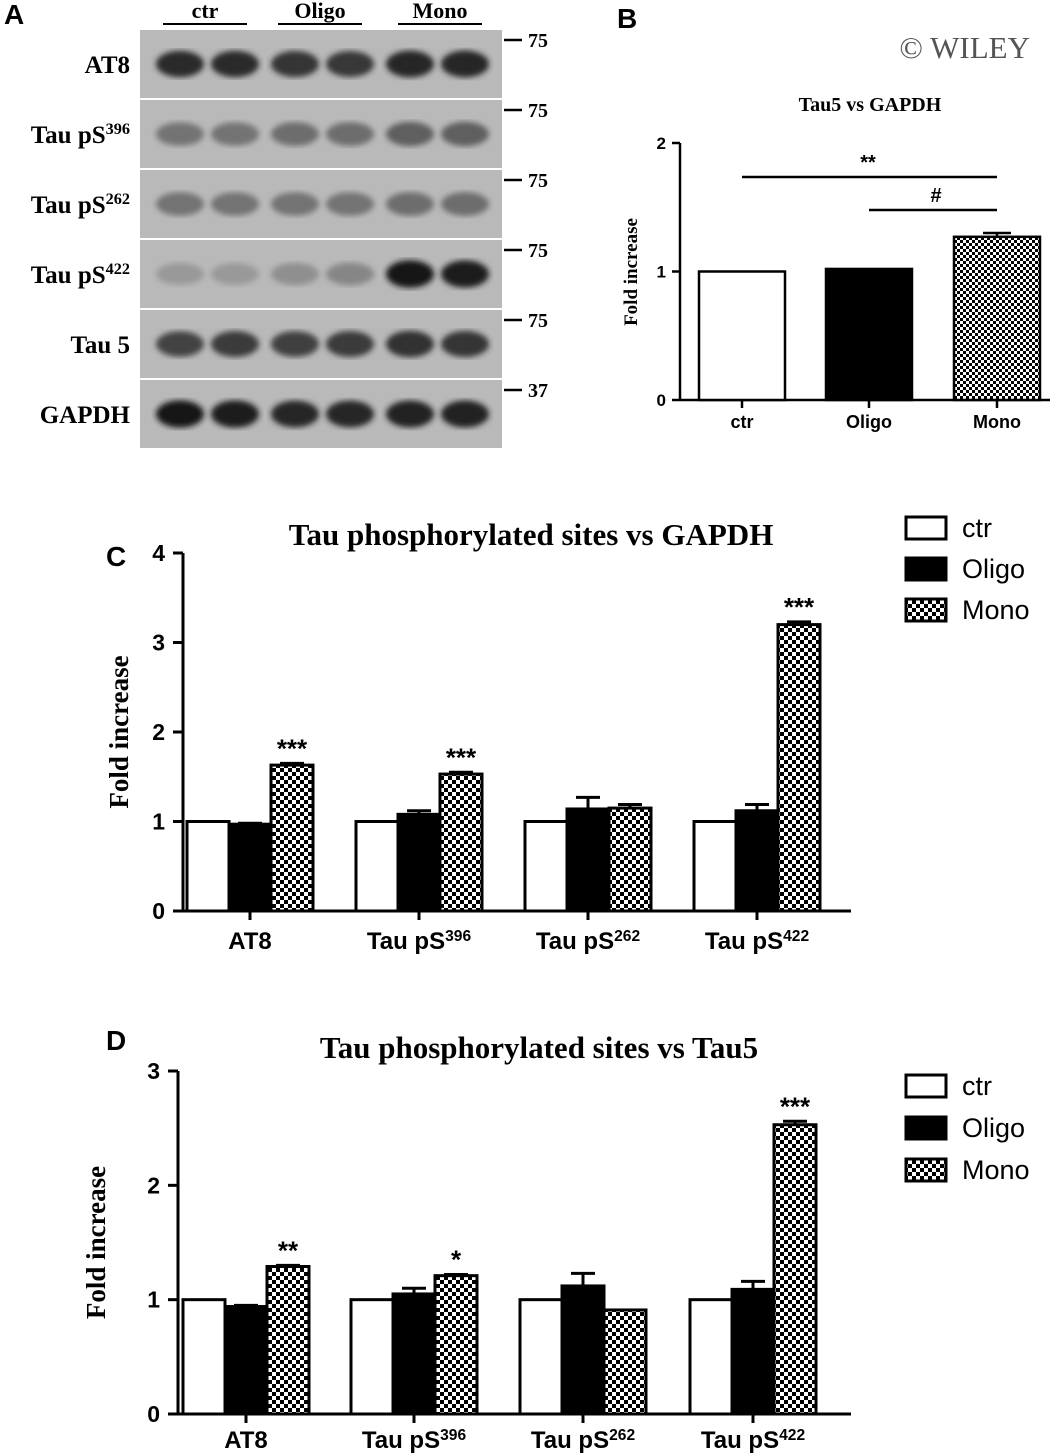 The height and width of the screenshot is (1456, 1064). I want to click on blot-group-label: Mono, so click(440, 11).